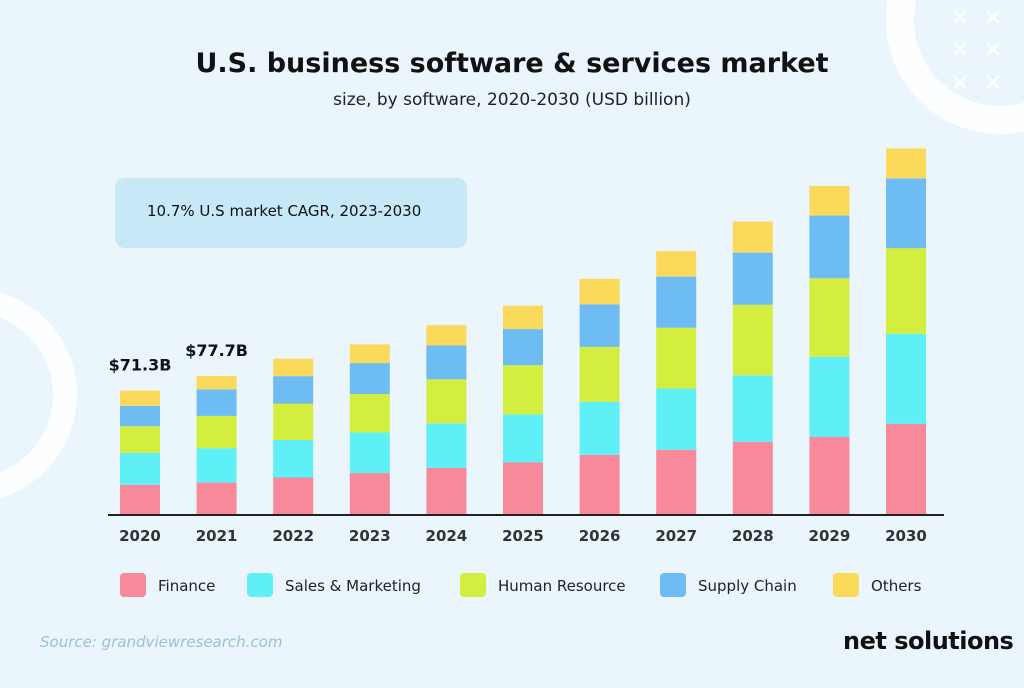 The height and width of the screenshot is (688, 1024). I want to click on total-label: $71.3B, so click(140, 365).